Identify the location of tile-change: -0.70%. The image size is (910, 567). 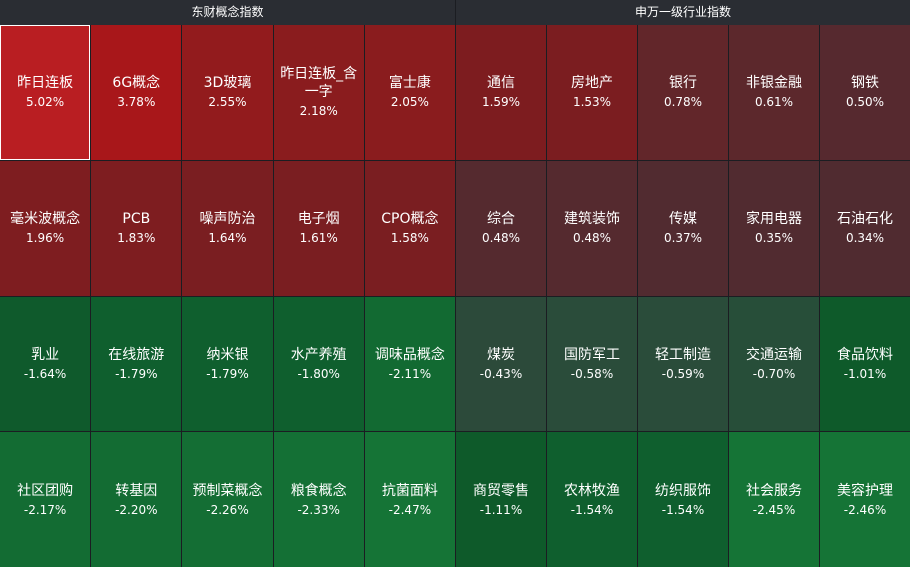
(774, 373).